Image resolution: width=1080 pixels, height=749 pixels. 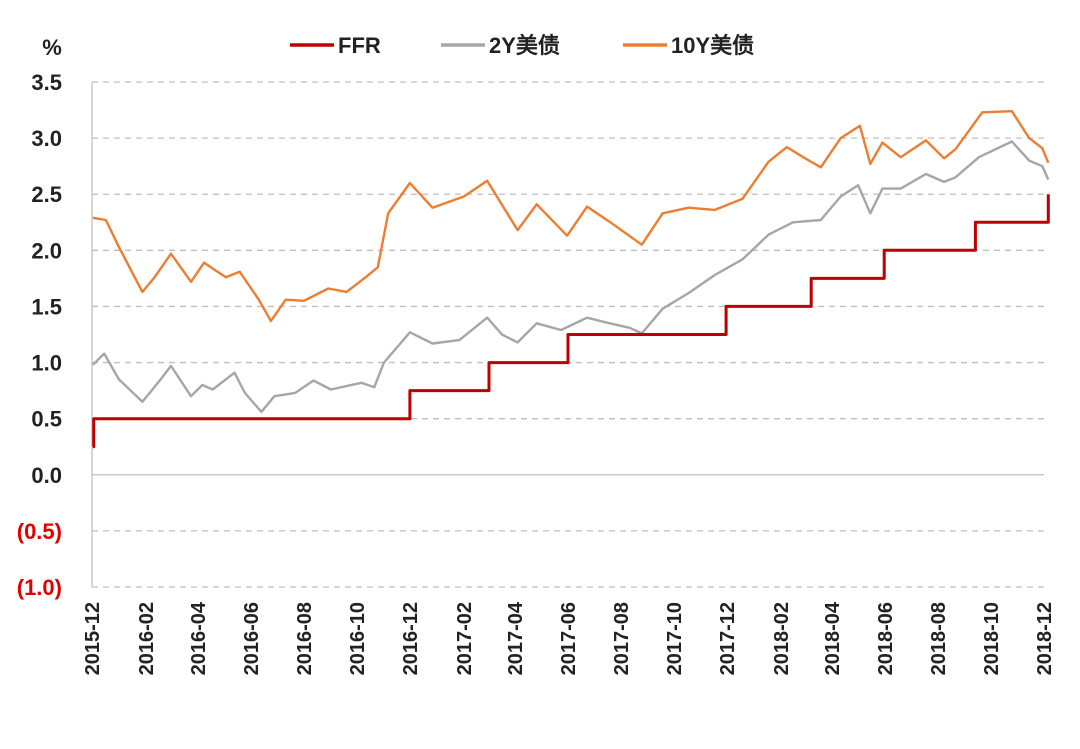 What do you see at coordinates (305, 638) in the screenshot?
I see `x-tick-label: 2016-08` at bounding box center [305, 638].